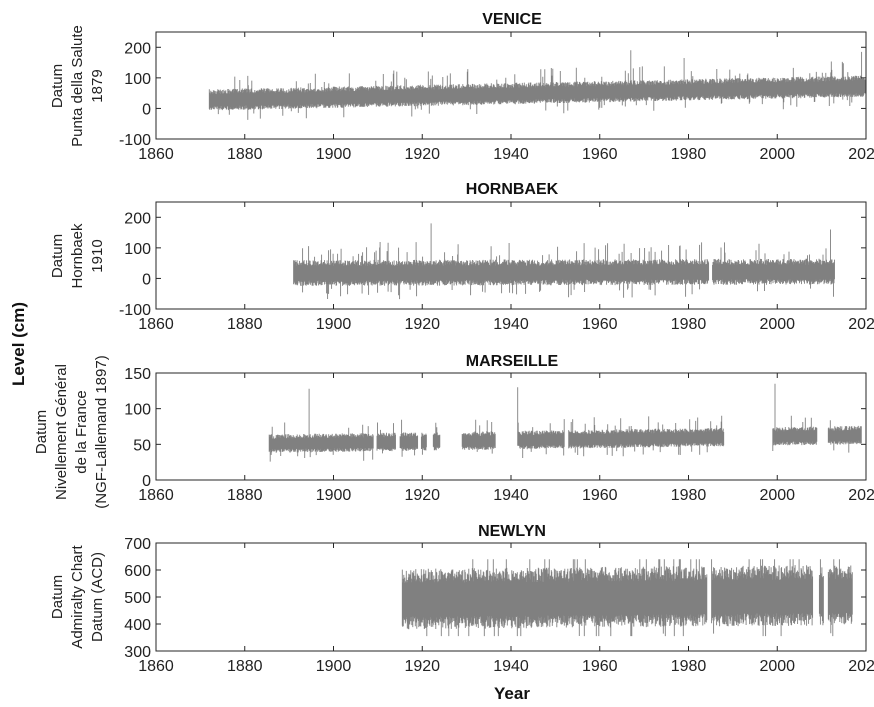  I want to click on y-axis-label-line: 1910, so click(97, 255).